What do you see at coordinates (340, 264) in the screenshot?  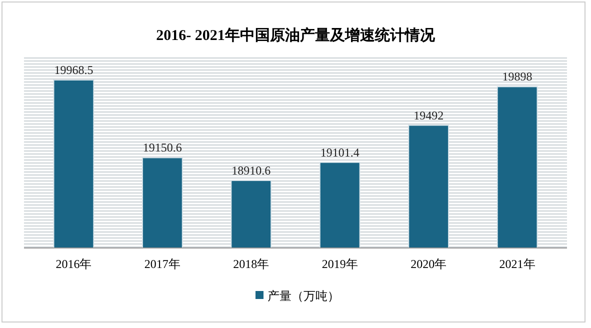 I see `x-tick-label: 2019年` at bounding box center [340, 264].